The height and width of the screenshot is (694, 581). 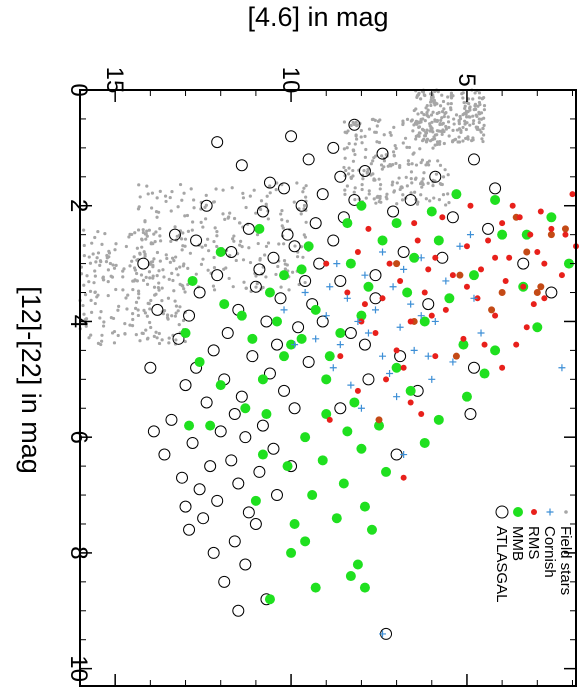 I want to click on legend-label: RMS, so click(x=533, y=542).